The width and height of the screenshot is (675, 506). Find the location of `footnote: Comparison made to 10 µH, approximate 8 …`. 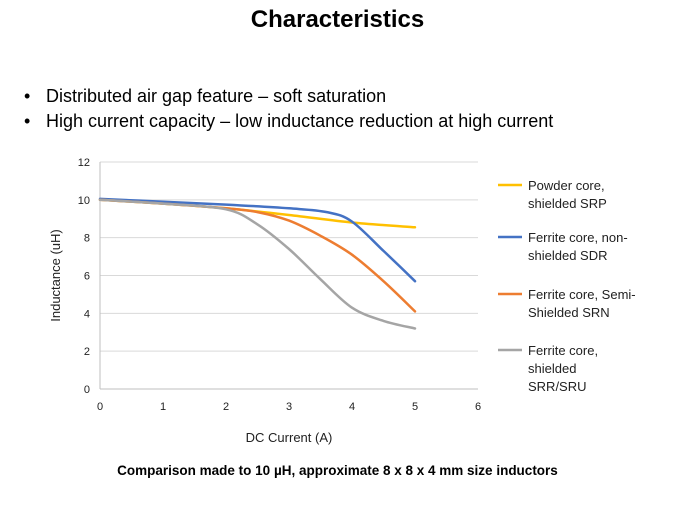

footnote: Comparison made to 10 µH, approximate 8 … is located at coordinates (337, 470).